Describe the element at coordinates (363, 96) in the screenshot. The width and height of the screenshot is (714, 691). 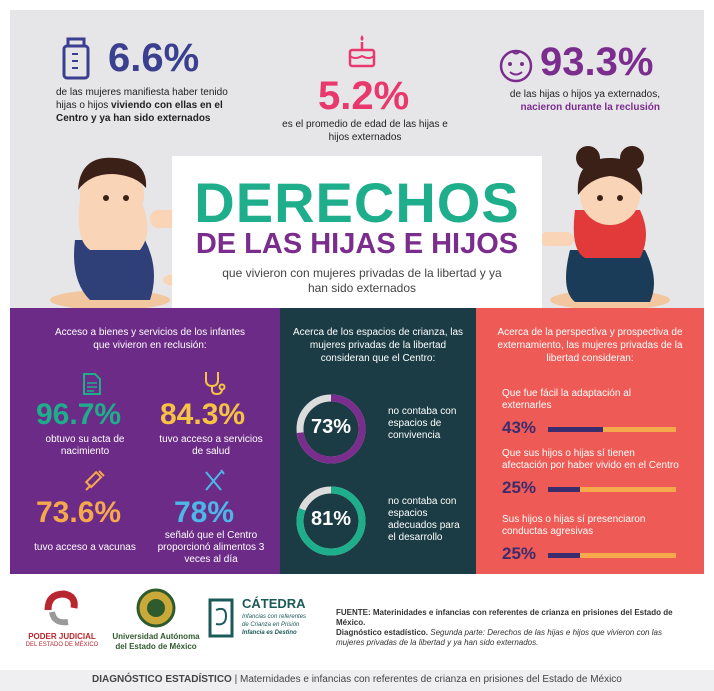
I see `stat-2-value: 5.2%` at that location.